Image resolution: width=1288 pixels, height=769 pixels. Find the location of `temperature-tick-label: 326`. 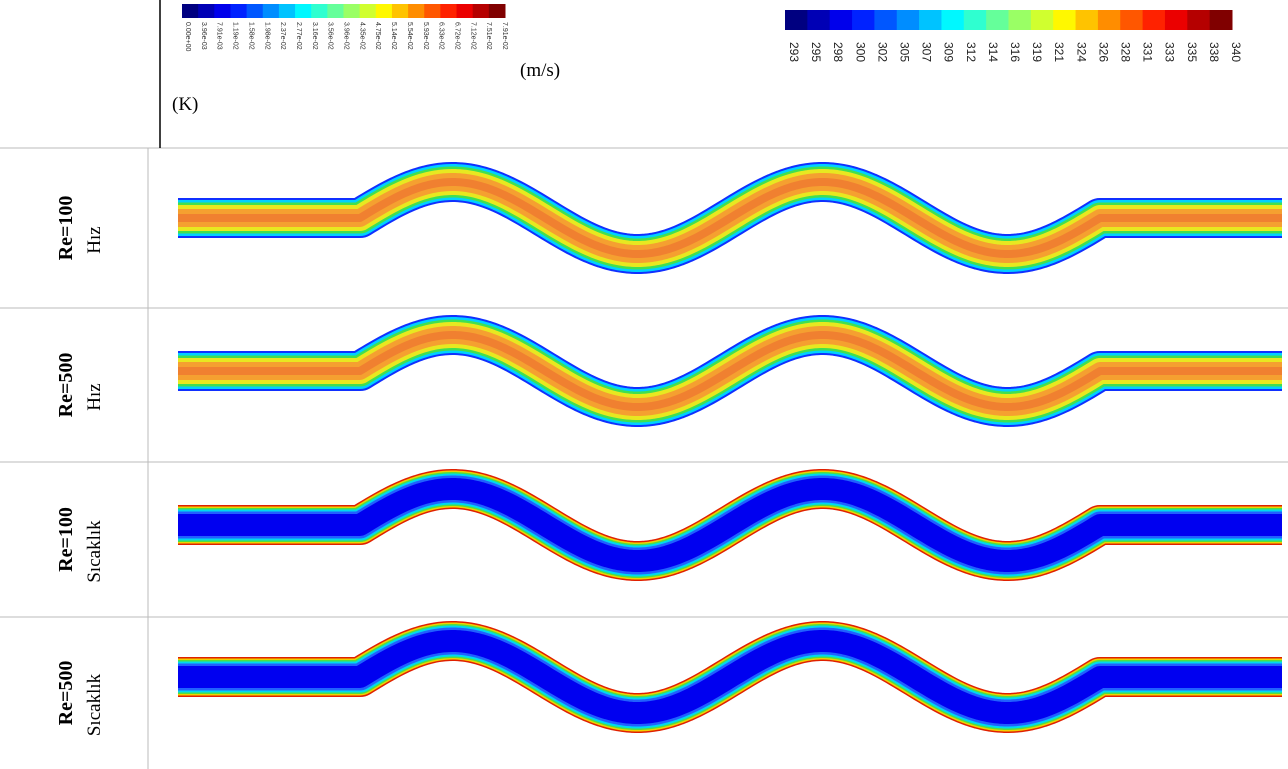

temperature-tick-label: 326 is located at coordinates (1103, 52).